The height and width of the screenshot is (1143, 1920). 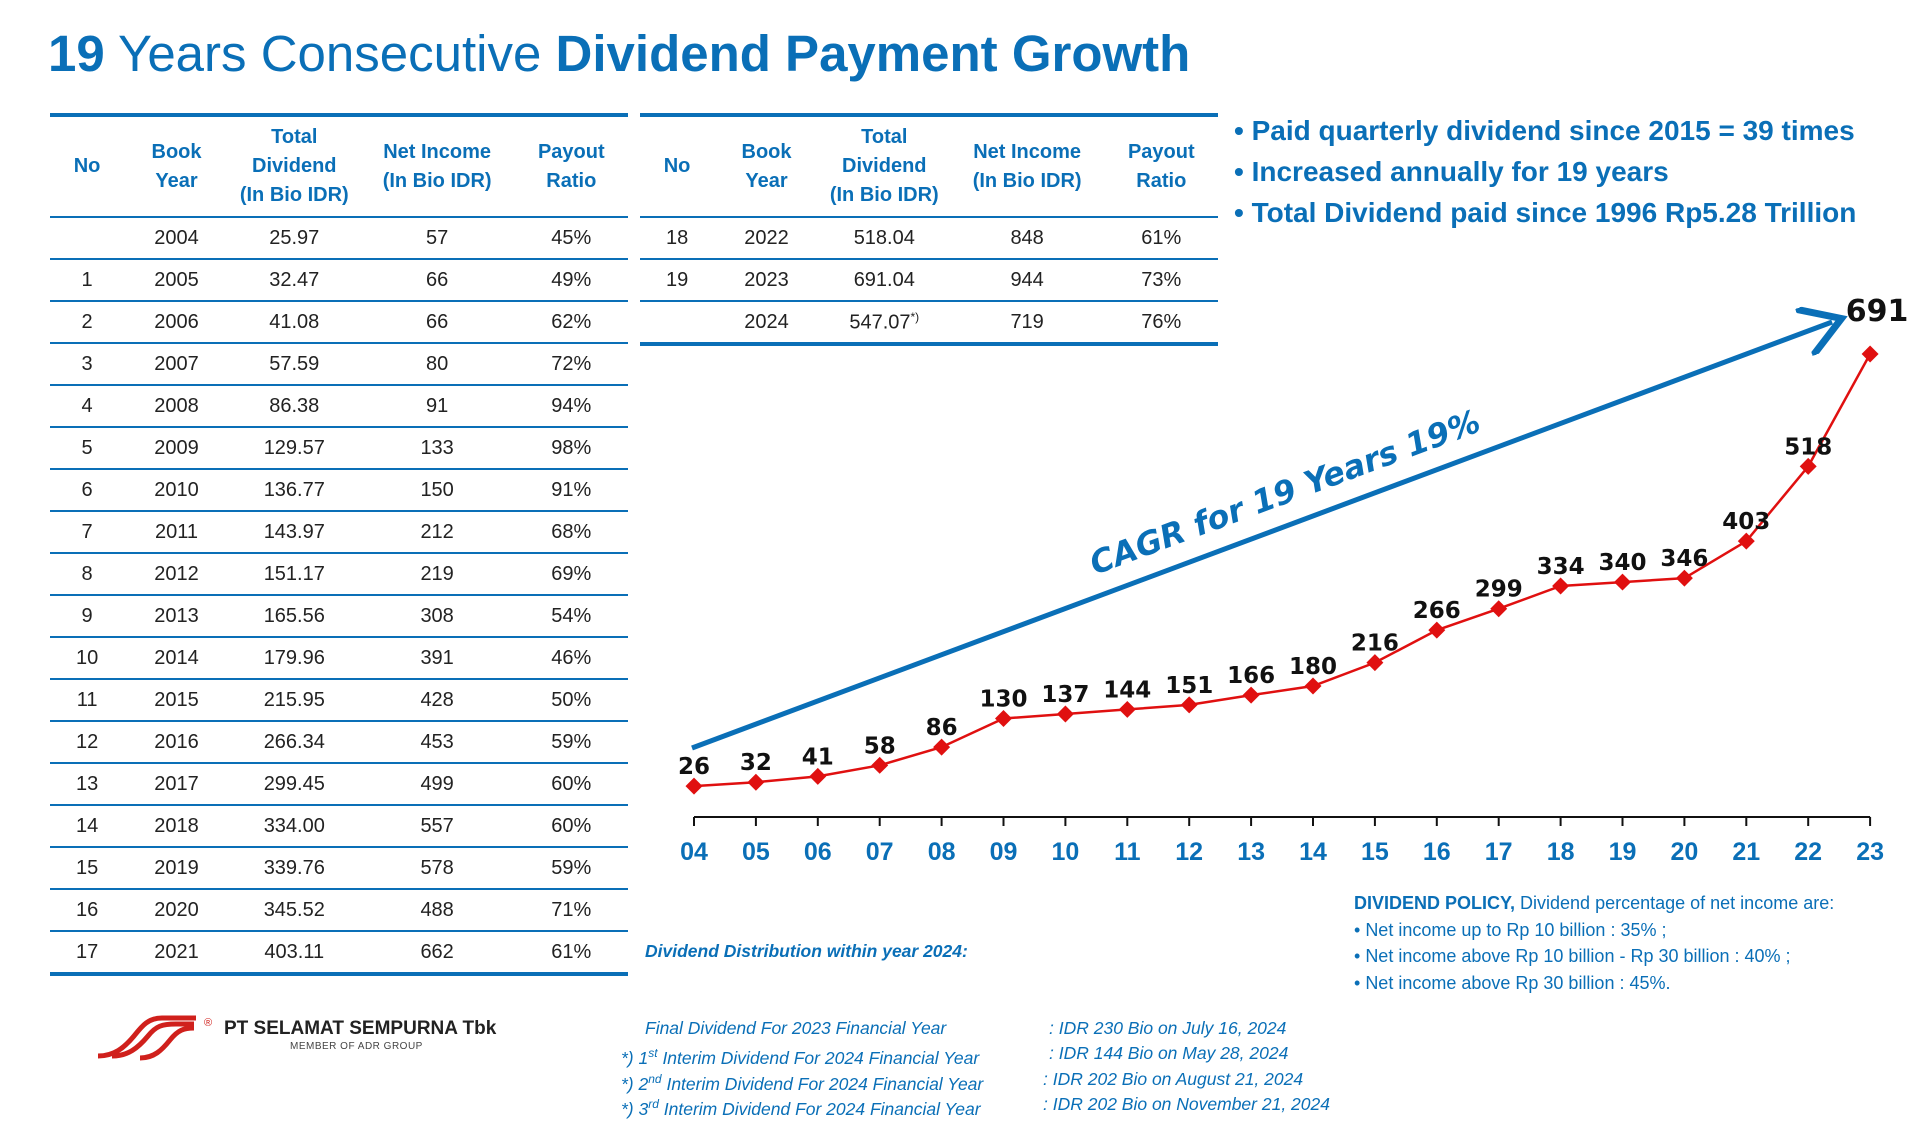 What do you see at coordinates (1746, 852) in the screenshot?
I see `x-tick-label: 21` at bounding box center [1746, 852].